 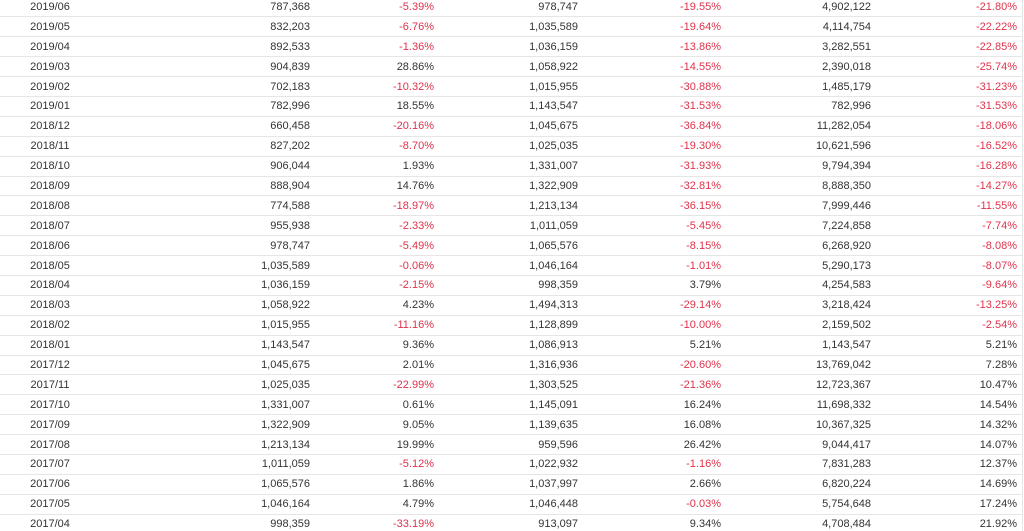 I want to click on change-cell-2: -8.15%, so click(x=654, y=246).